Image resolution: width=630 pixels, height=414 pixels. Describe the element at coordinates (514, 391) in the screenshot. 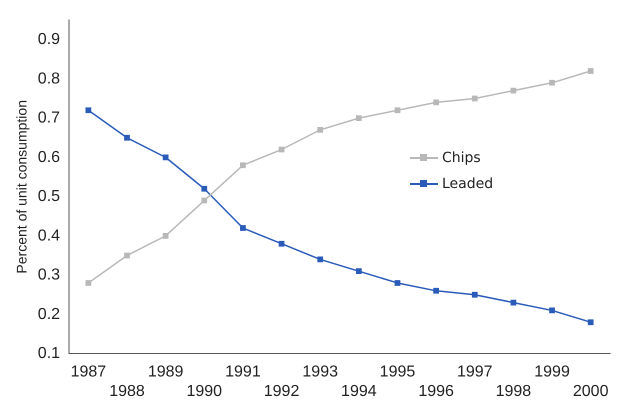

I see `x-tick-label: 1998` at that location.